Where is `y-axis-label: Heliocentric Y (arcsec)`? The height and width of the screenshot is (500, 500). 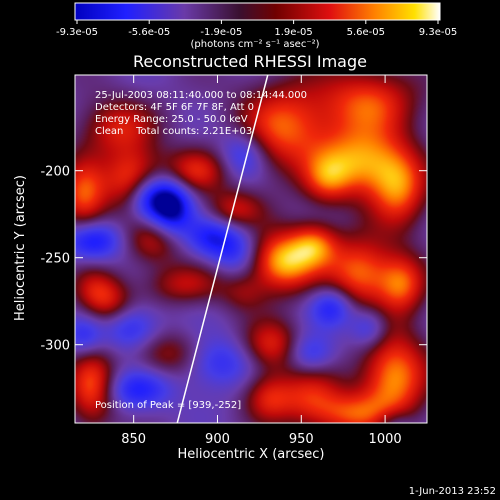 y-axis-label: Heliocentric Y (arcsec) is located at coordinates (20, 248).